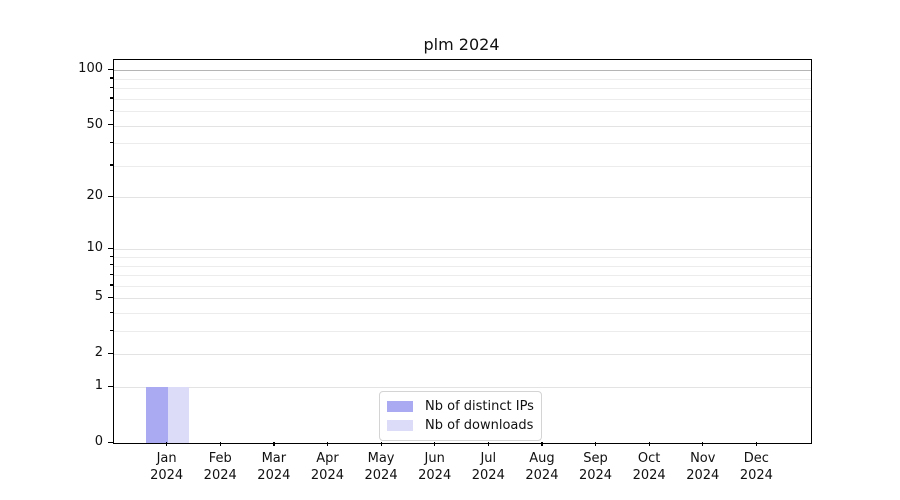 This screenshot has width=900, height=500. I want to click on x-tick-label: Aug 2024, so click(542, 467).